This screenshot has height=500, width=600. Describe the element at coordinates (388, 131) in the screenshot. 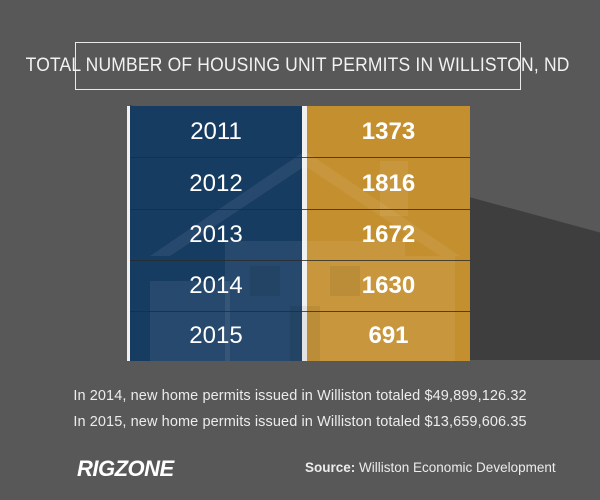

I see `value-cell: 1373` at that location.